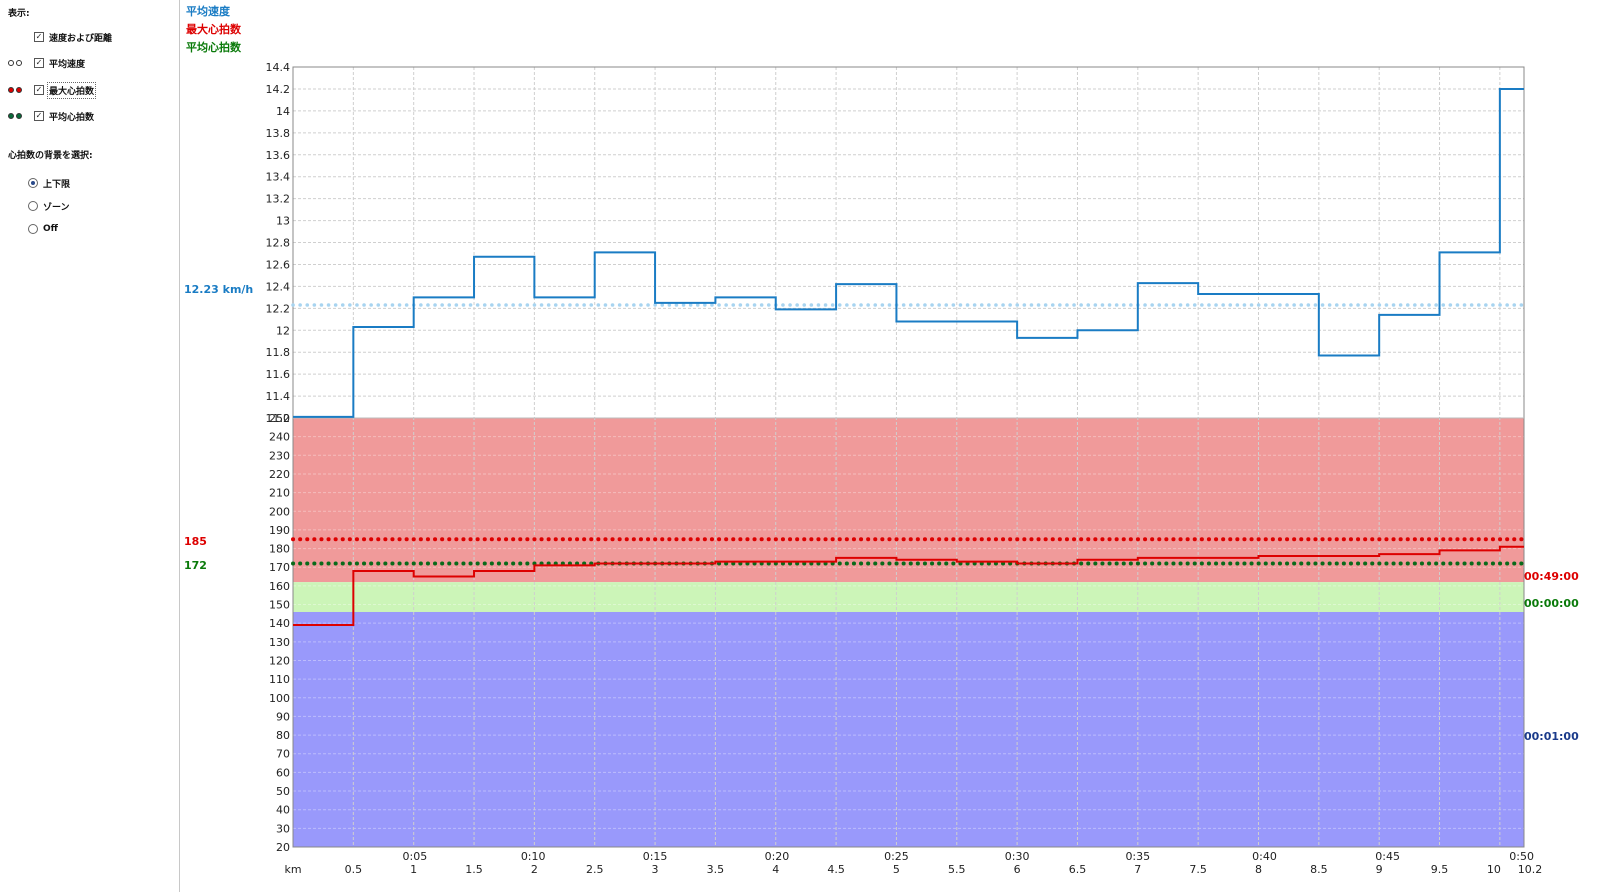 This screenshot has height=892, width=1600. I want to click on legend-avg-speed: 平均速度, so click(208, 11).